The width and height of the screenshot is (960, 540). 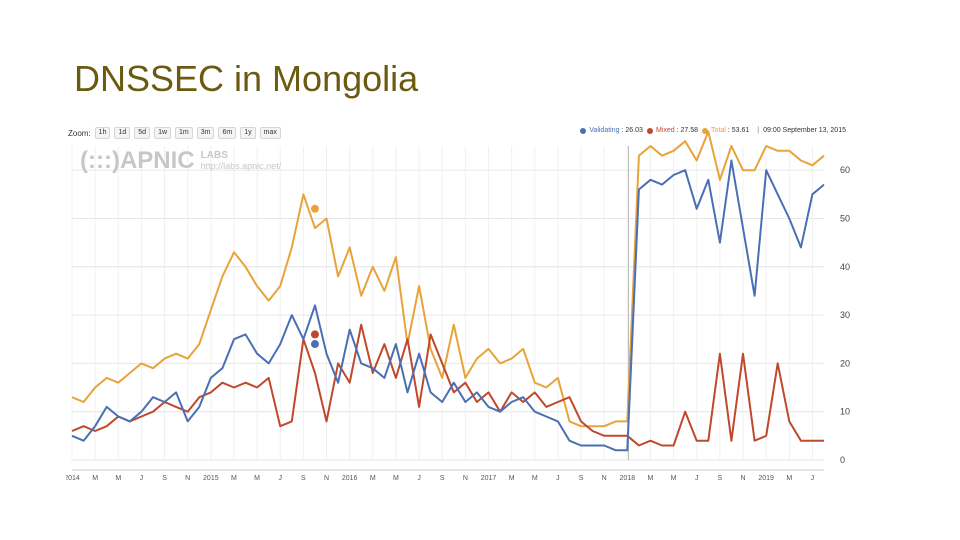 What do you see at coordinates (604, 130) in the screenshot?
I see `legend-name: Validating` at bounding box center [604, 130].